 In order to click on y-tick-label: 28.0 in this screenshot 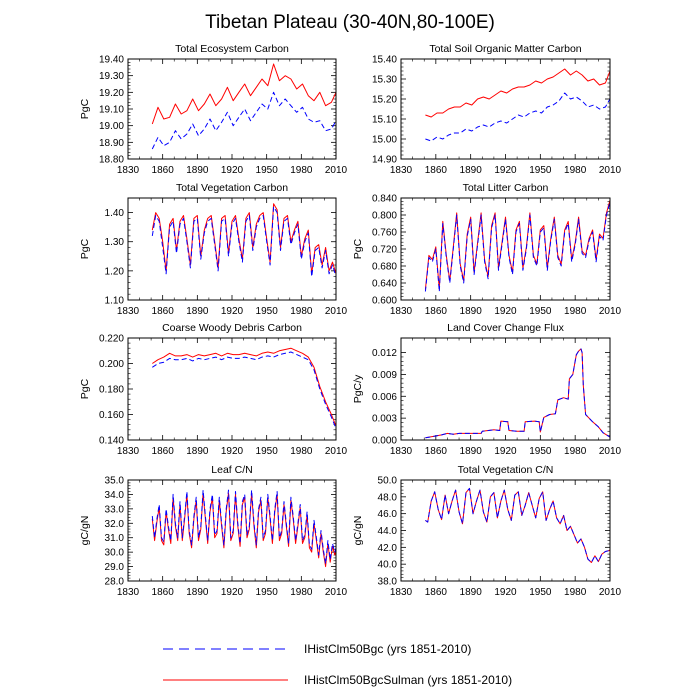, I will do `click(115, 582)`.